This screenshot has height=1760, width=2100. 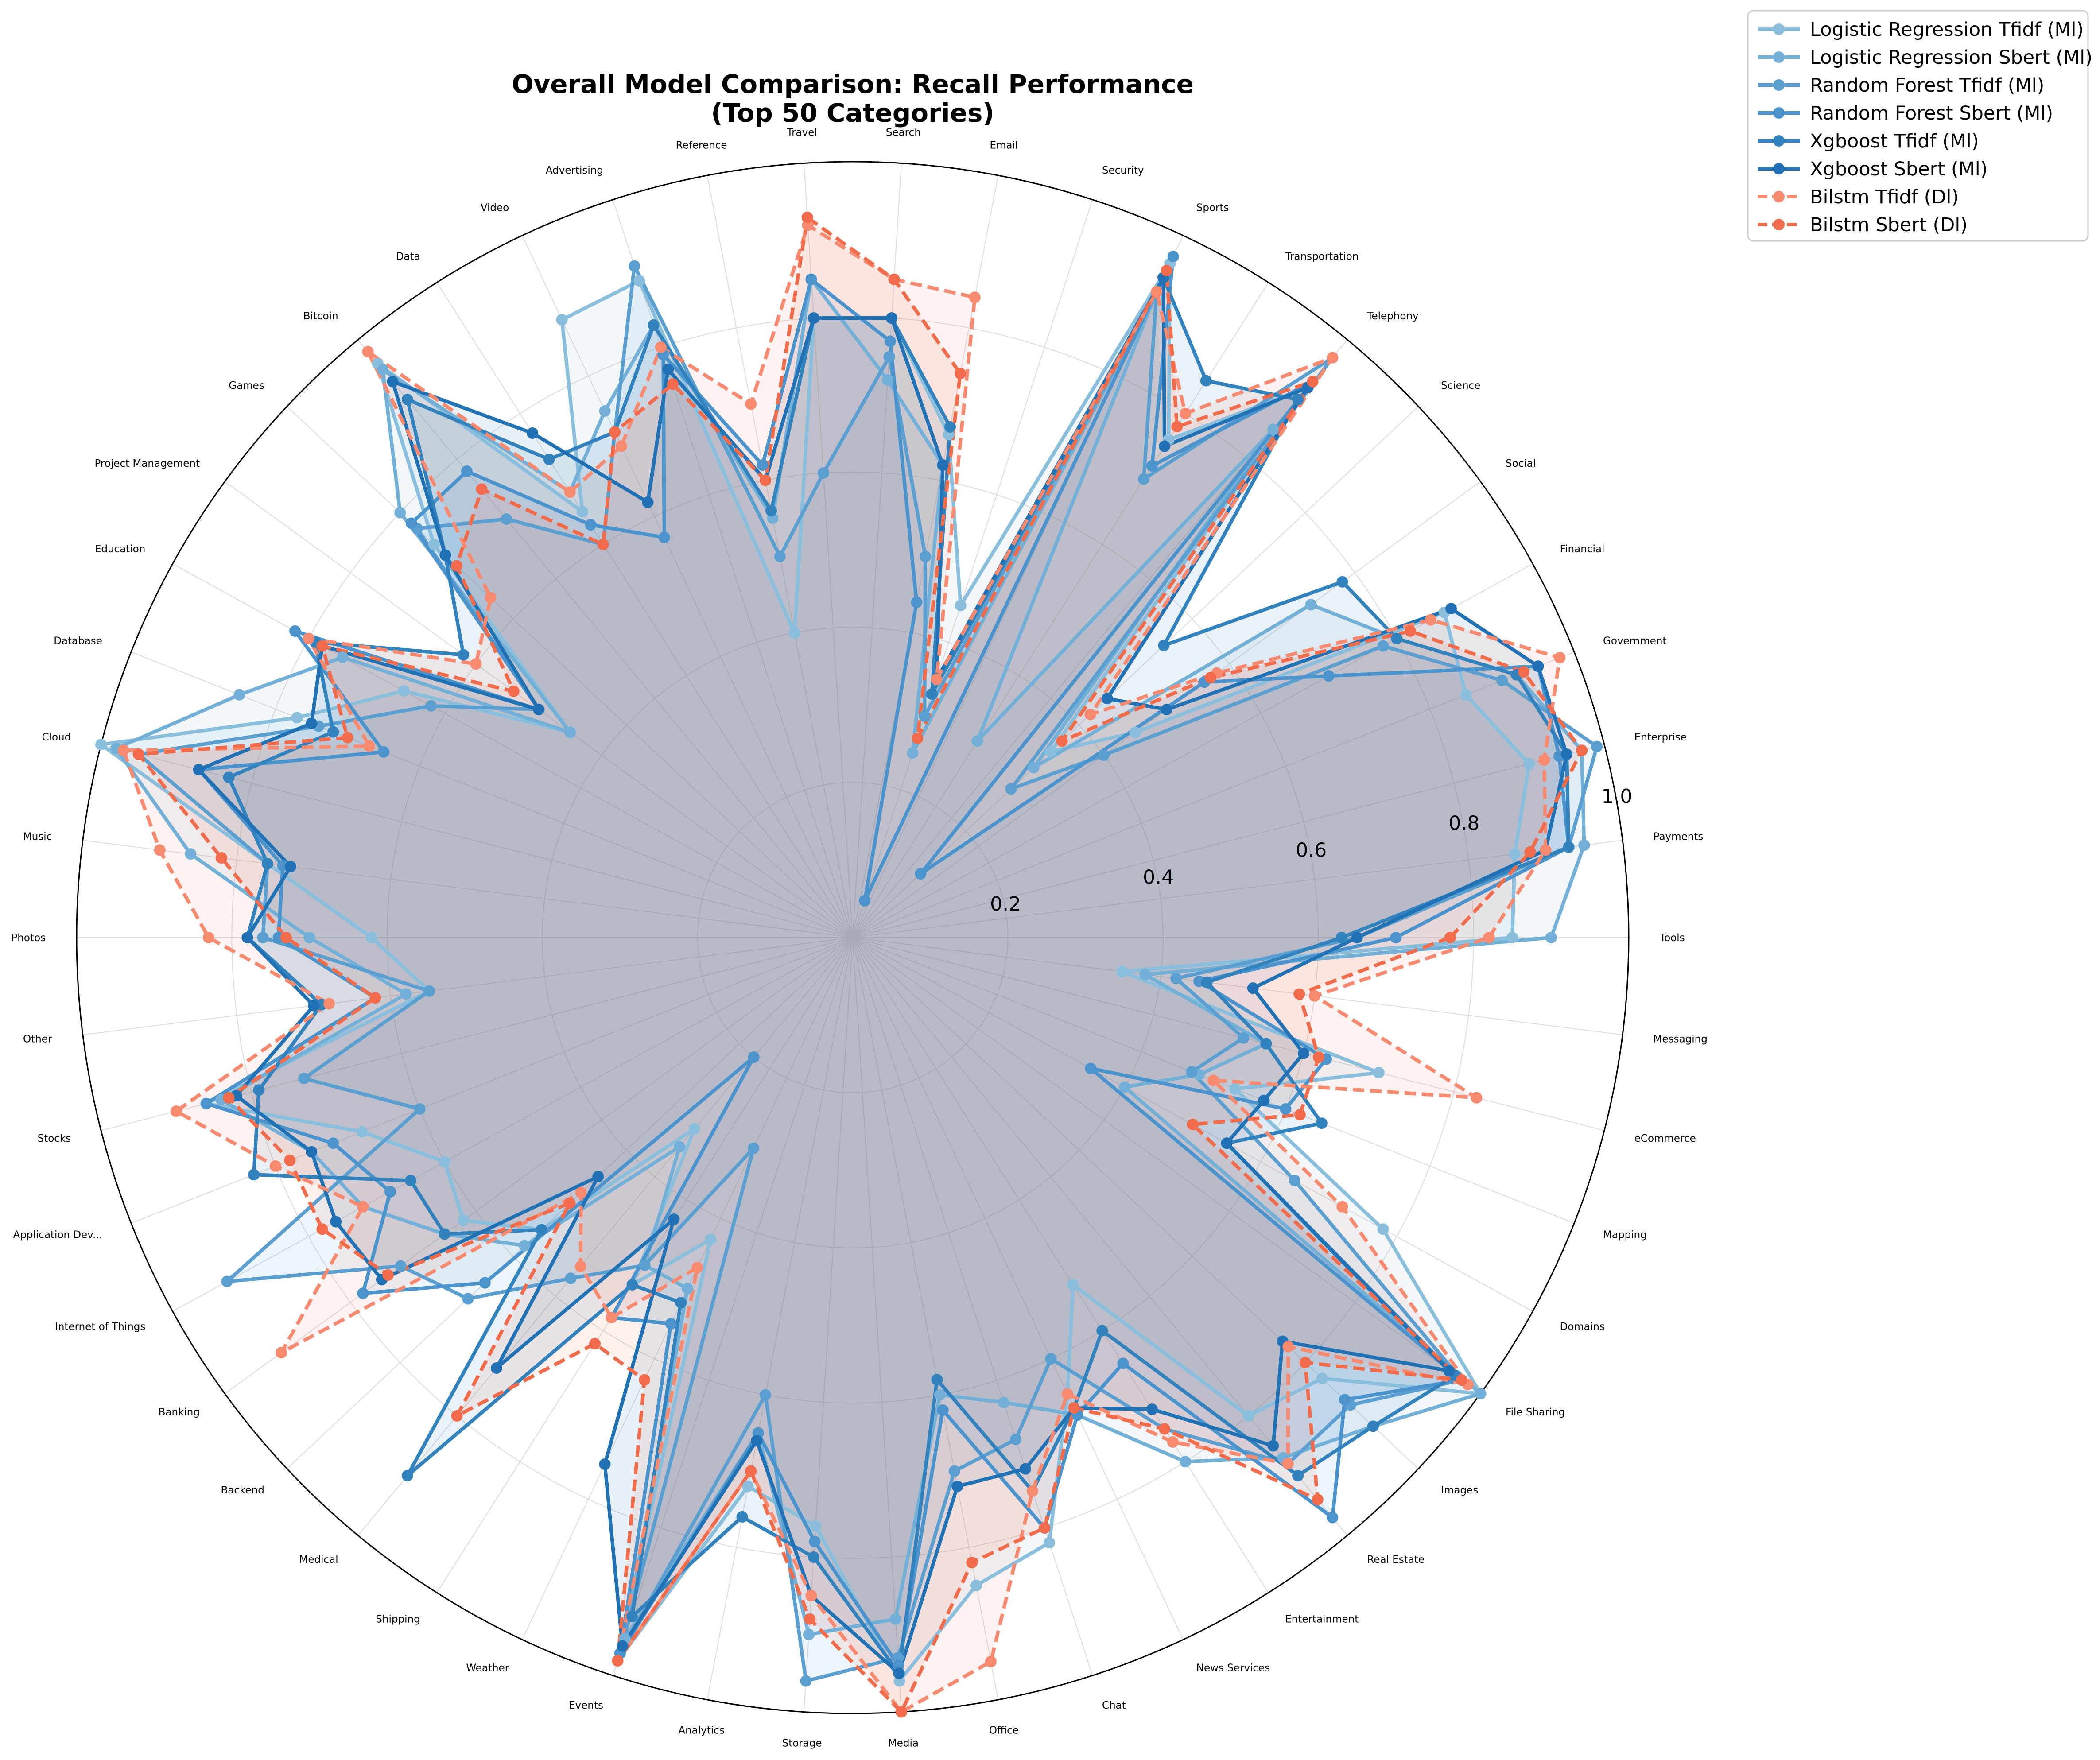 What do you see at coordinates (1005, 904) in the screenshot?
I see `radial-tick-0: 0.2` at bounding box center [1005, 904].